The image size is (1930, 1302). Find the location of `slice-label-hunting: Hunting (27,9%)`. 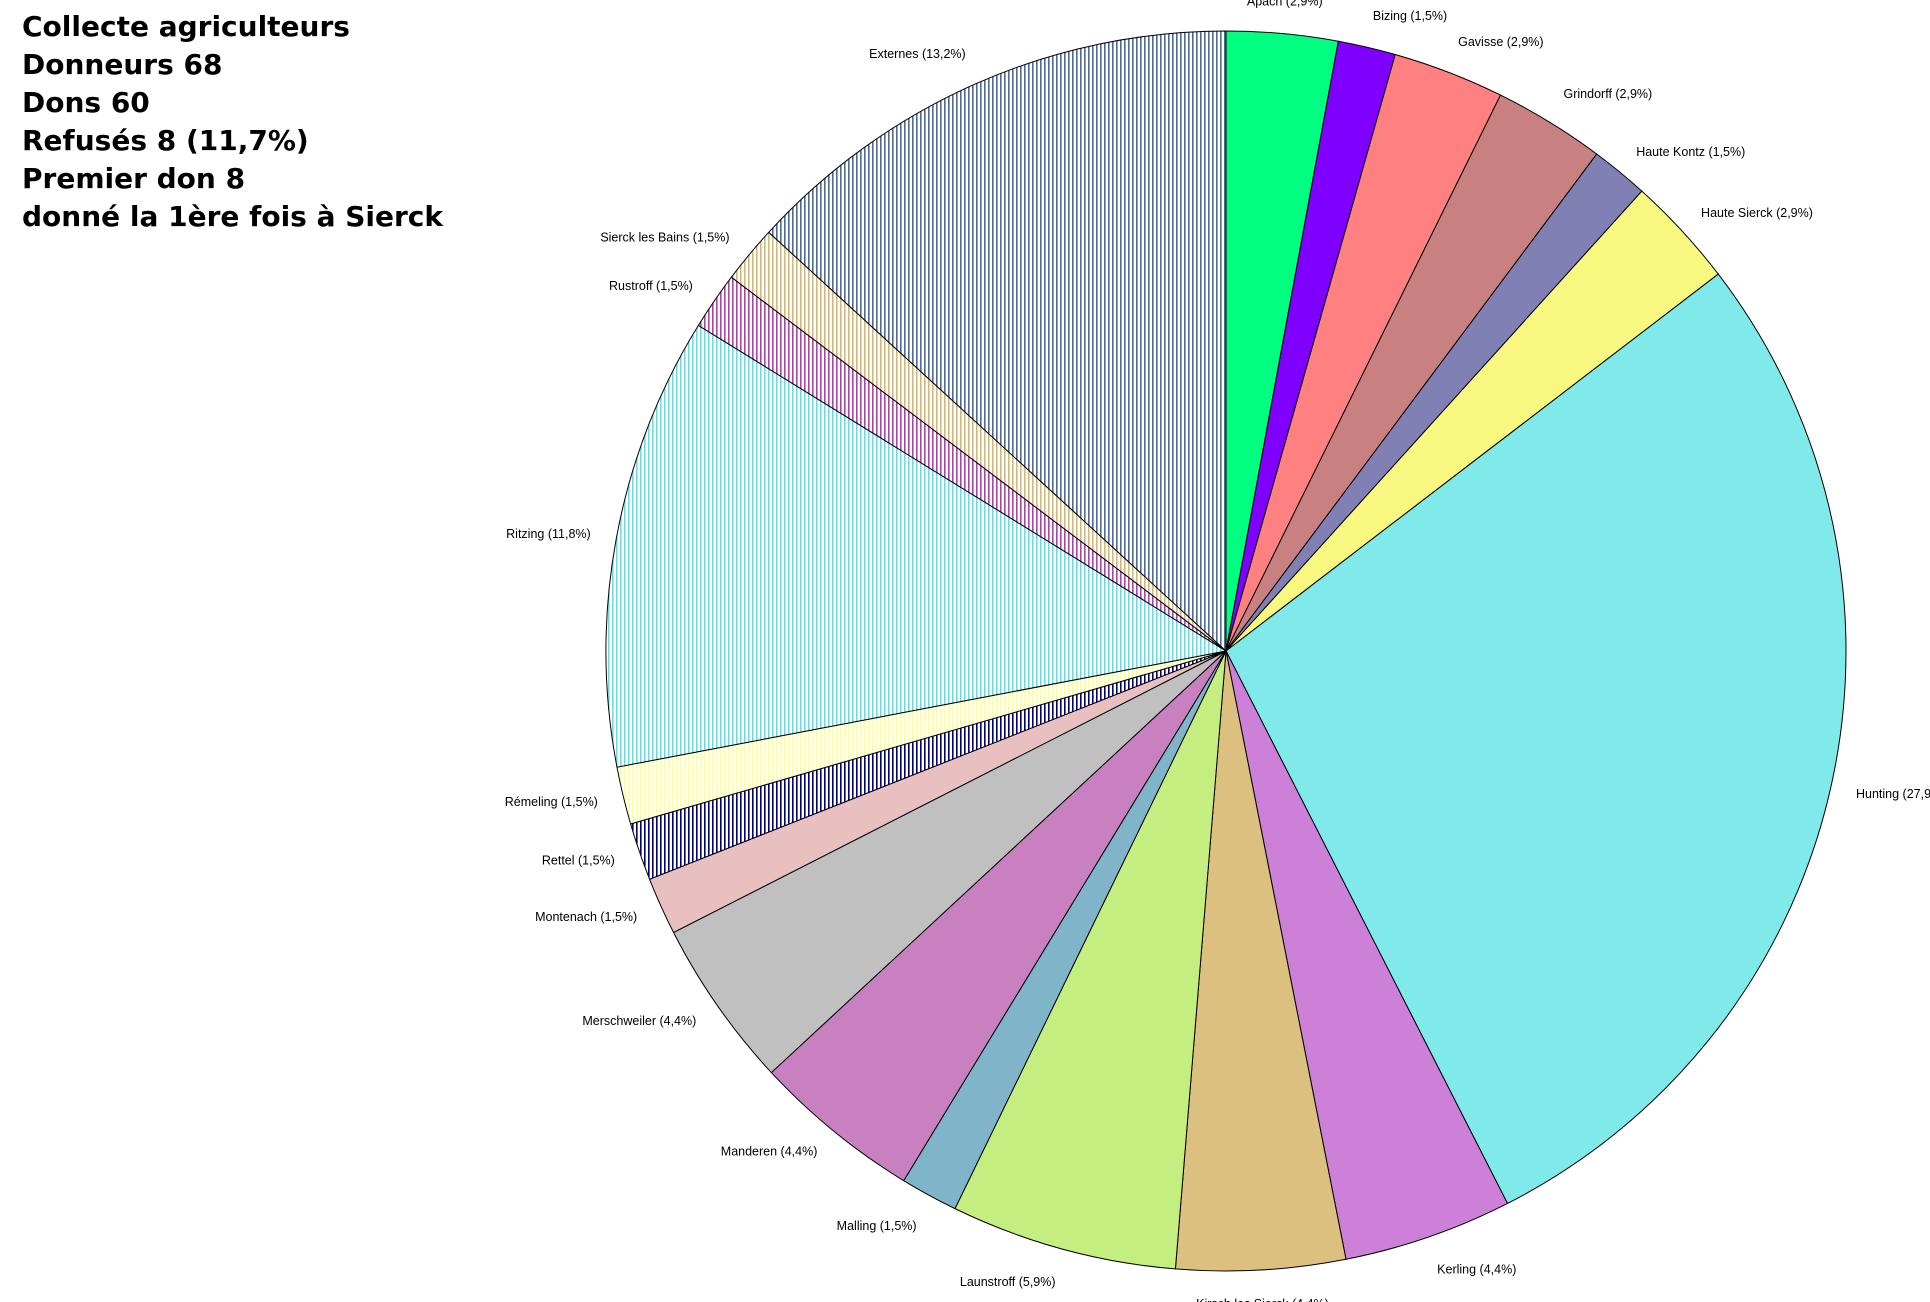

slice-label-hunting: Hunting (27,9%) is located at coordinates (1893, 794).